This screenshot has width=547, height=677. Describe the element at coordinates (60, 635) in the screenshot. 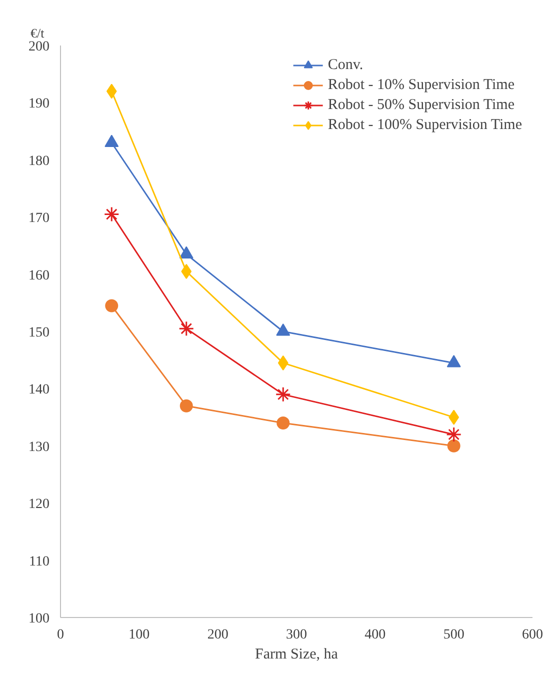

I see `x-tick-label: 0` at that location.